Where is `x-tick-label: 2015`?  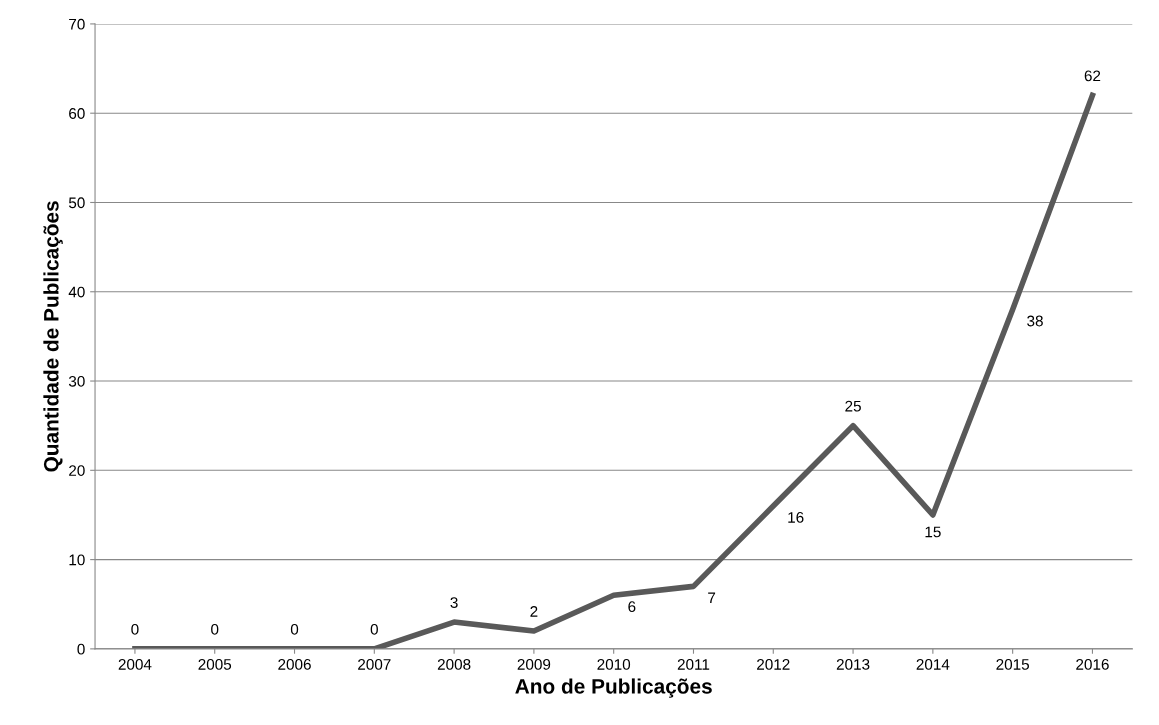 x-tick-label: 2015 is located at coordinates (1013, 664).